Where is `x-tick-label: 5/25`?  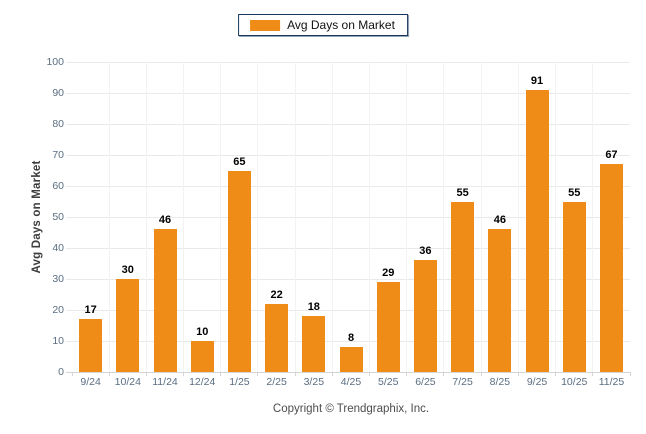
x-tick-label: 5/25 is located at coordinates (388, 382).